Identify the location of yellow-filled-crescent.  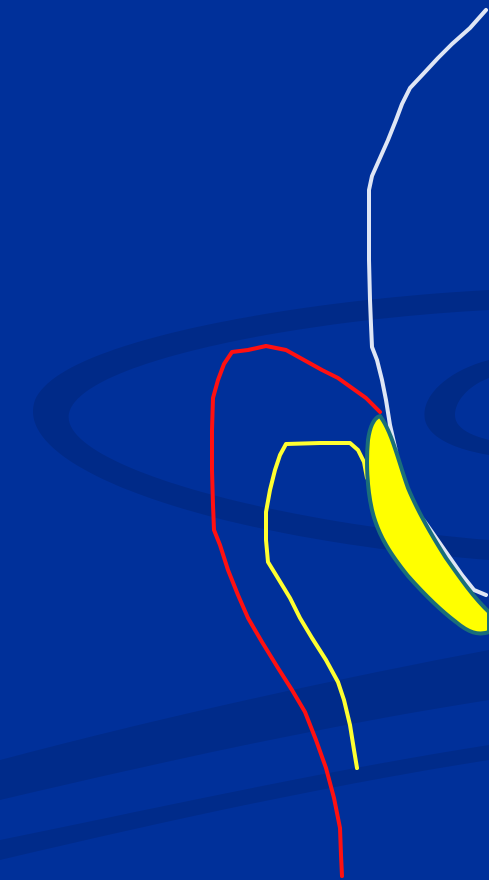
(427, 525).